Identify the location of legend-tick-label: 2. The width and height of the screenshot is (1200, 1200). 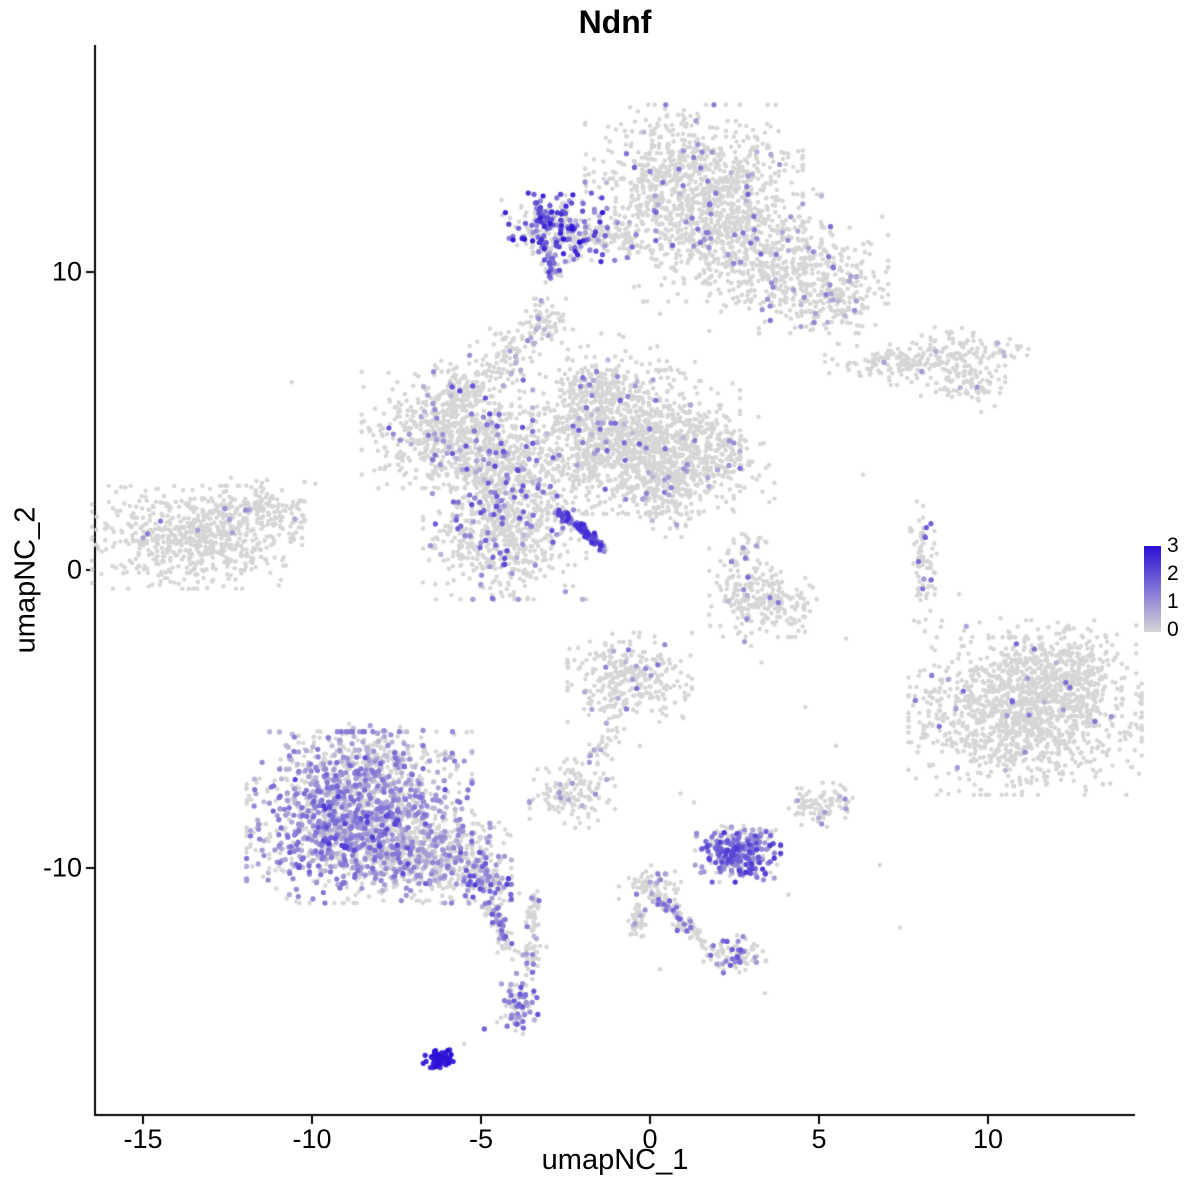
(1173, 573).